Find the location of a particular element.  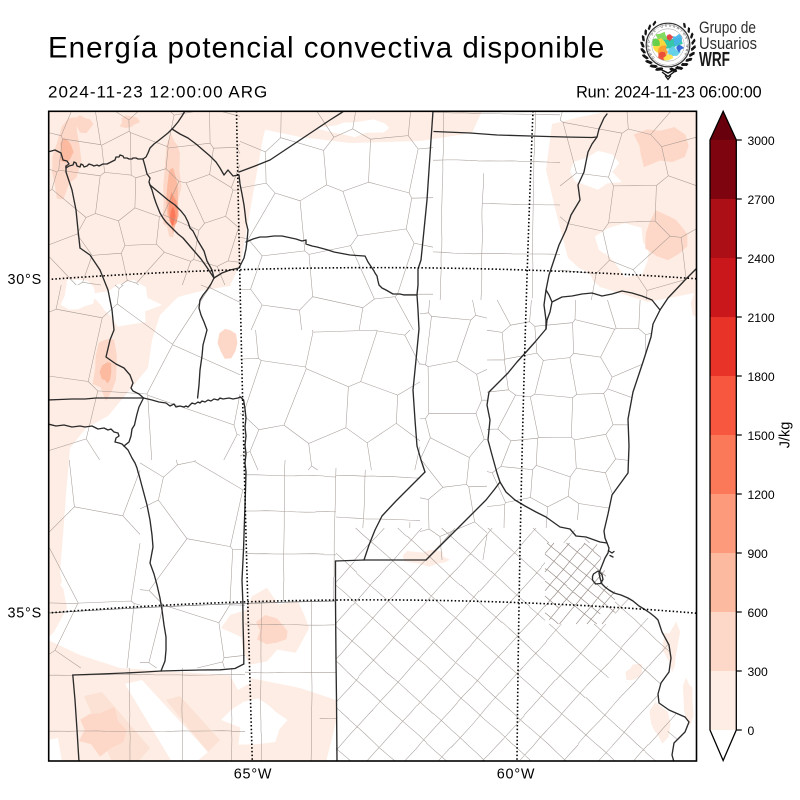

svg-text: Grupo de is located at coordinates (727, 27).